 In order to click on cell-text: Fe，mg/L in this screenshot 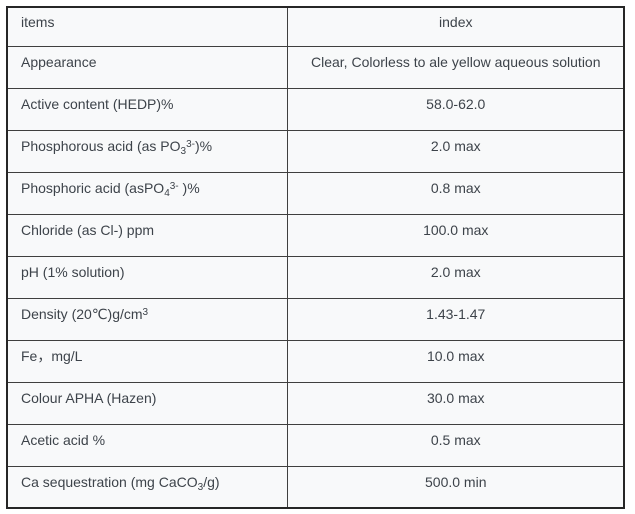, I will do `click(52, 356)`.